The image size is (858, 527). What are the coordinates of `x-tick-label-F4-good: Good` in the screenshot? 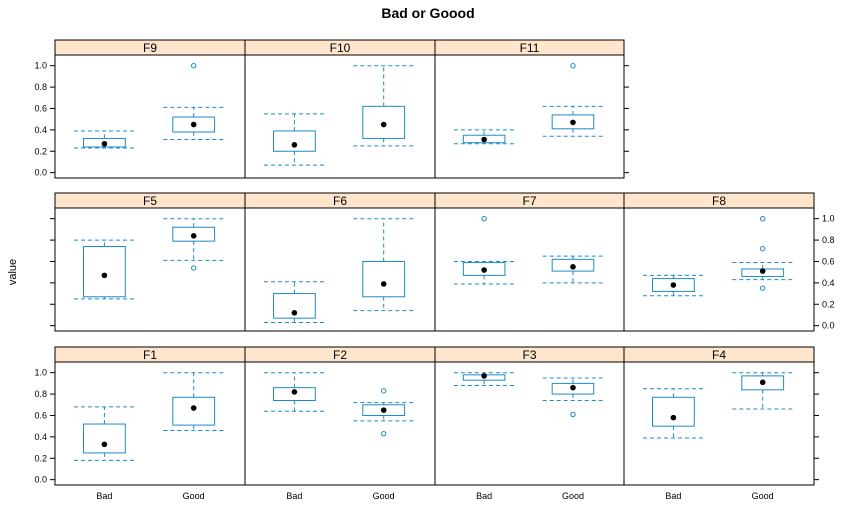 It's located at (763, 496).